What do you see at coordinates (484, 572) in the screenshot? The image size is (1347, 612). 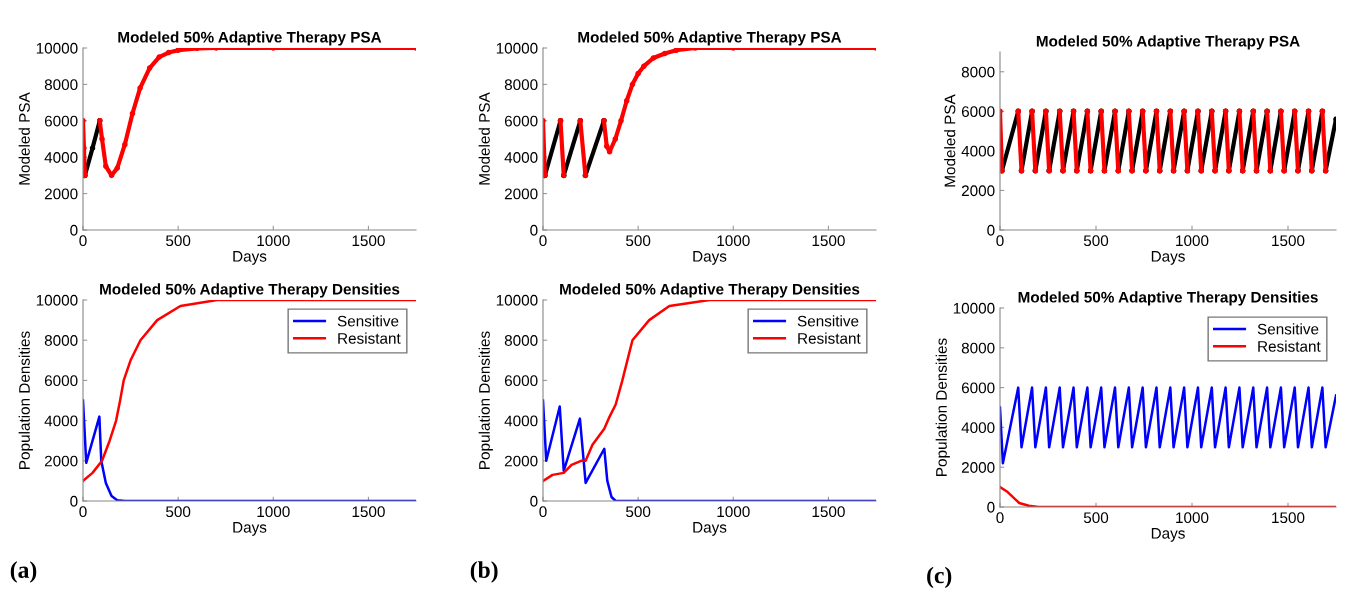 I see `text: (b)` at bounding box center [484, 572].